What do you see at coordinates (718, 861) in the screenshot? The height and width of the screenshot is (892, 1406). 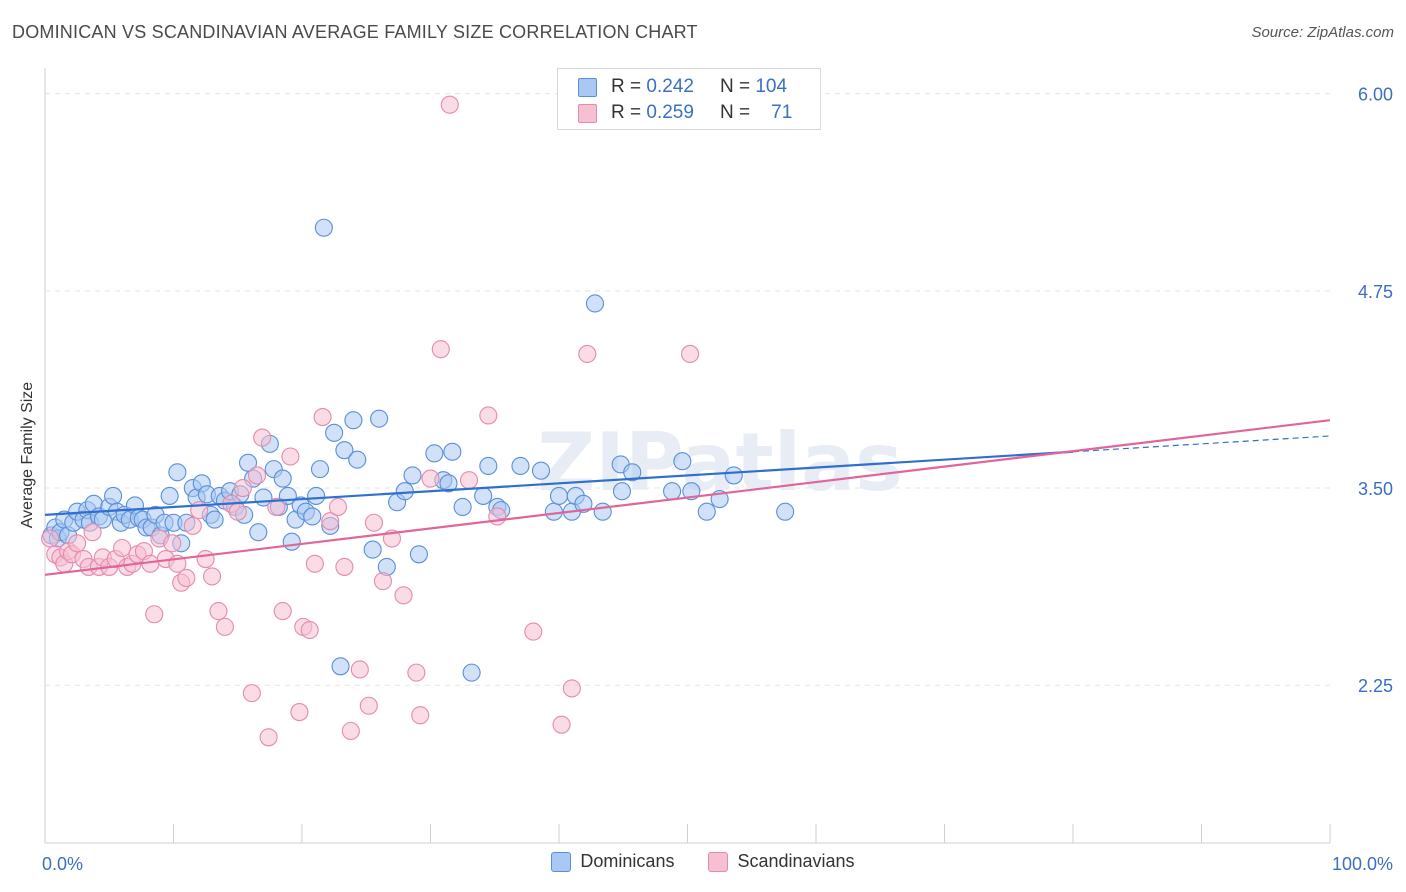 I see `legend-swatch-scandinavians` at bounding box center [718, 861].